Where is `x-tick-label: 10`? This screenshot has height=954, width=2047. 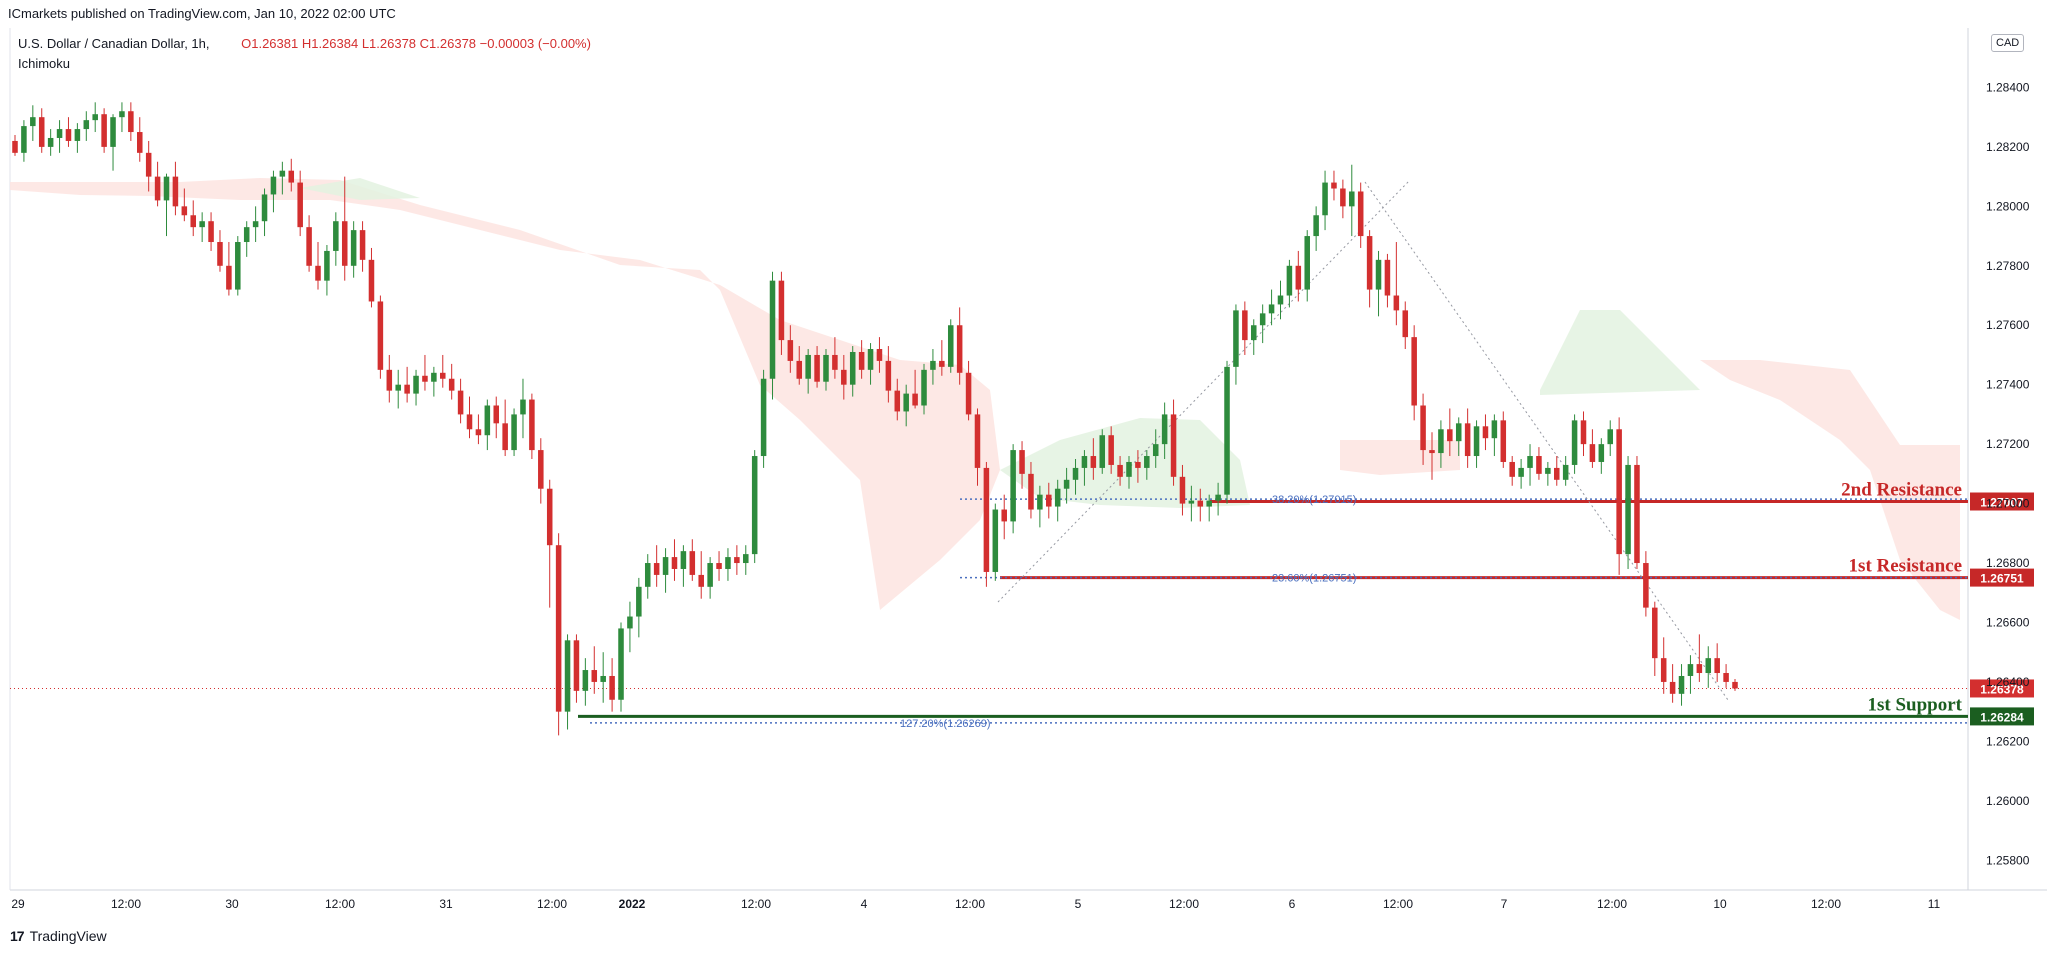 x-tick-label: 10 is located at coordinates (1720, 904).